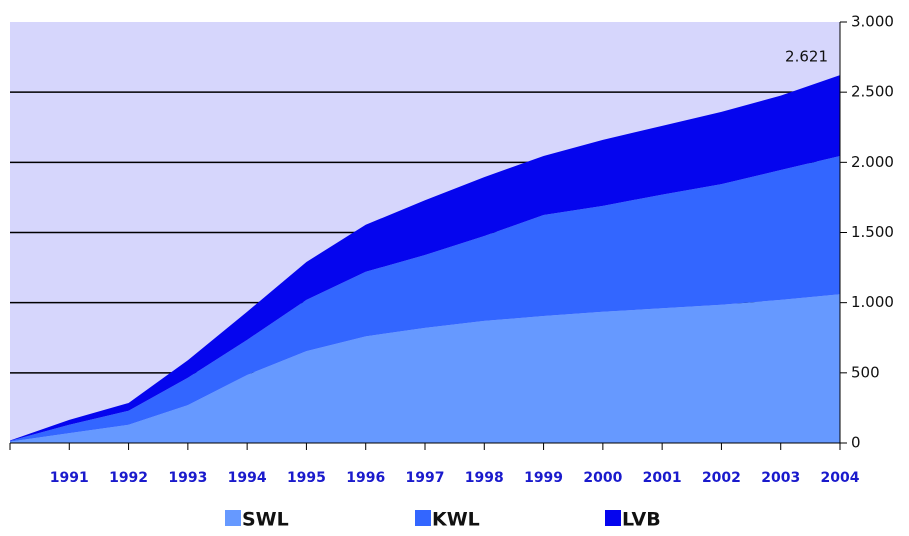 The width and height of the screenshot is (909, 536). Describe the element at coordinates (806, 57) in the screenshot. I see `annotation: 2.621` at that location.